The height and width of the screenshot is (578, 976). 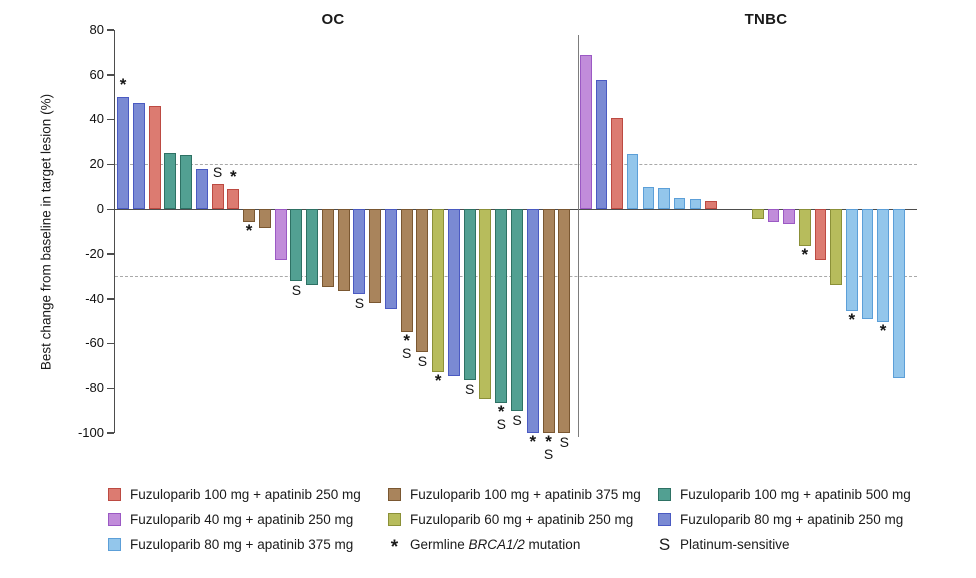 What do you see at coordinates (242, 544) in the screenshot?
I see `legend-label: Fuzuloparib 80 mg + apatinib 375 mg` at bounding box center [242, 544].